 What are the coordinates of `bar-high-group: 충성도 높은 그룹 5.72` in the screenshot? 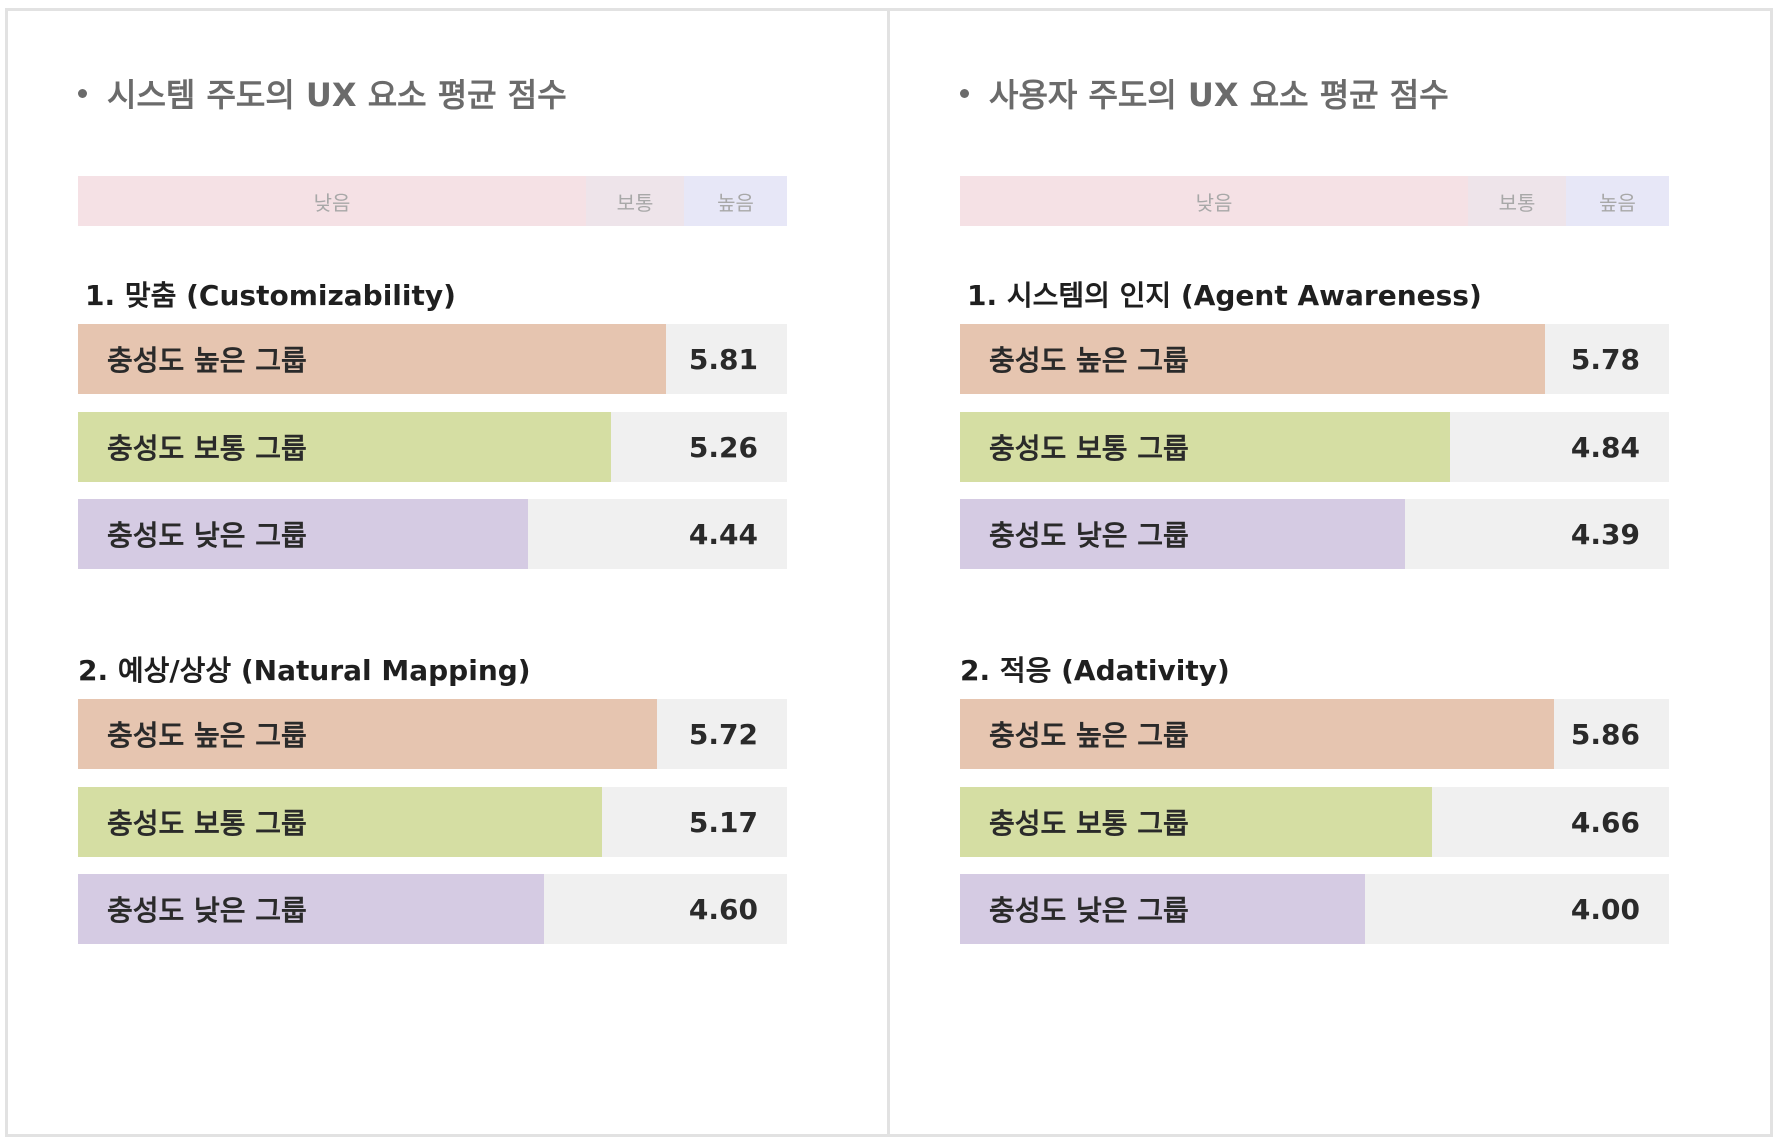 It's located at (432, 734).